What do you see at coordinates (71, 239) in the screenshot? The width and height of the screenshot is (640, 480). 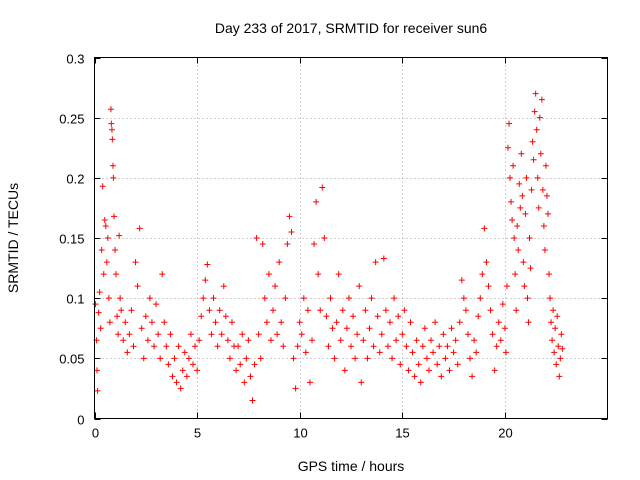 I see `y-tick-label: 0.15` at bounding box center [71, 239].